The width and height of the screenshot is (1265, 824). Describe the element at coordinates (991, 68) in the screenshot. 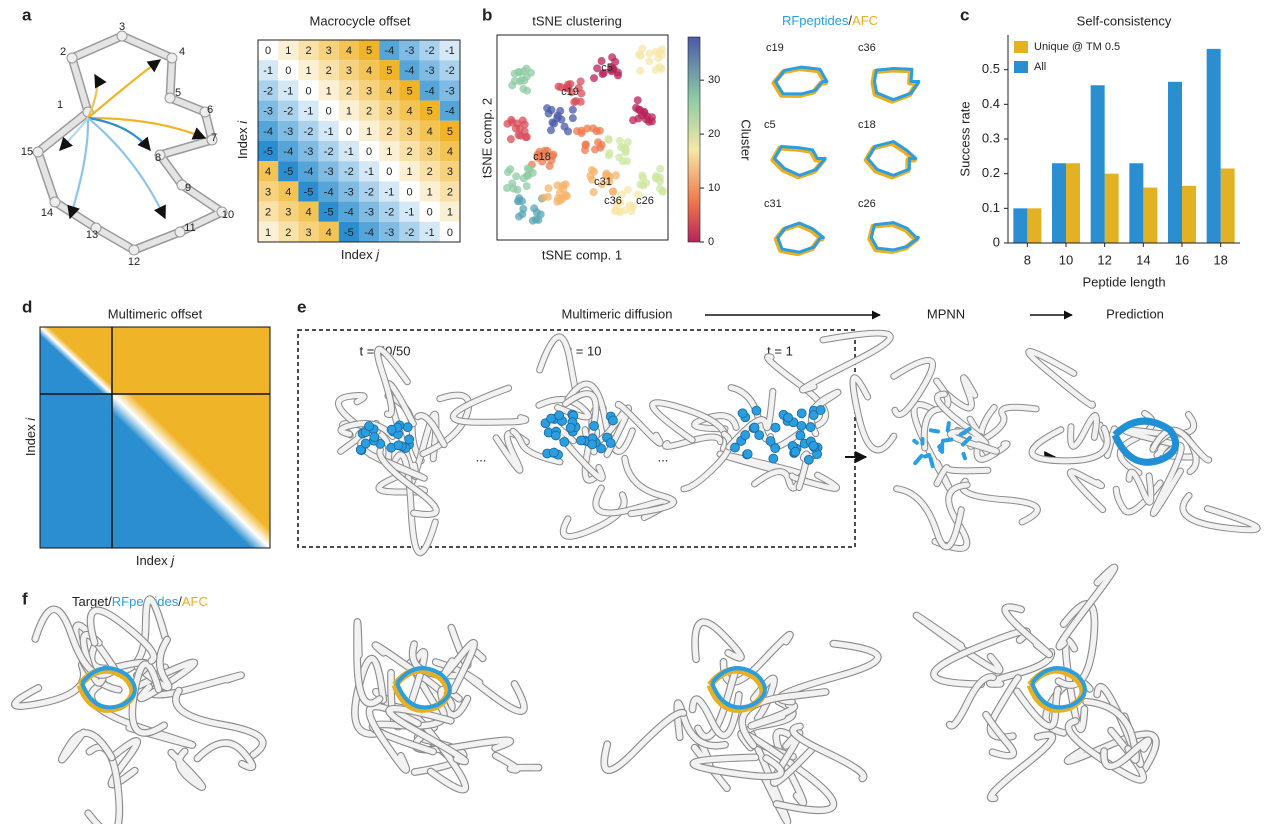

I see `y-tick-label: 0.5` at that location.